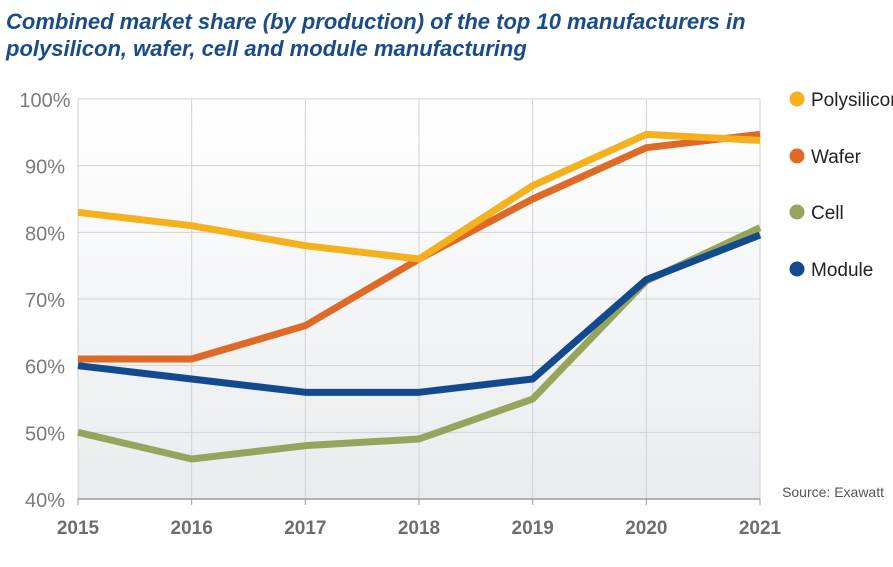 Image resolution: width=893 pixels, height=567 pixels. I want to click on legend-marker-polysilicon, so click(797, 99).